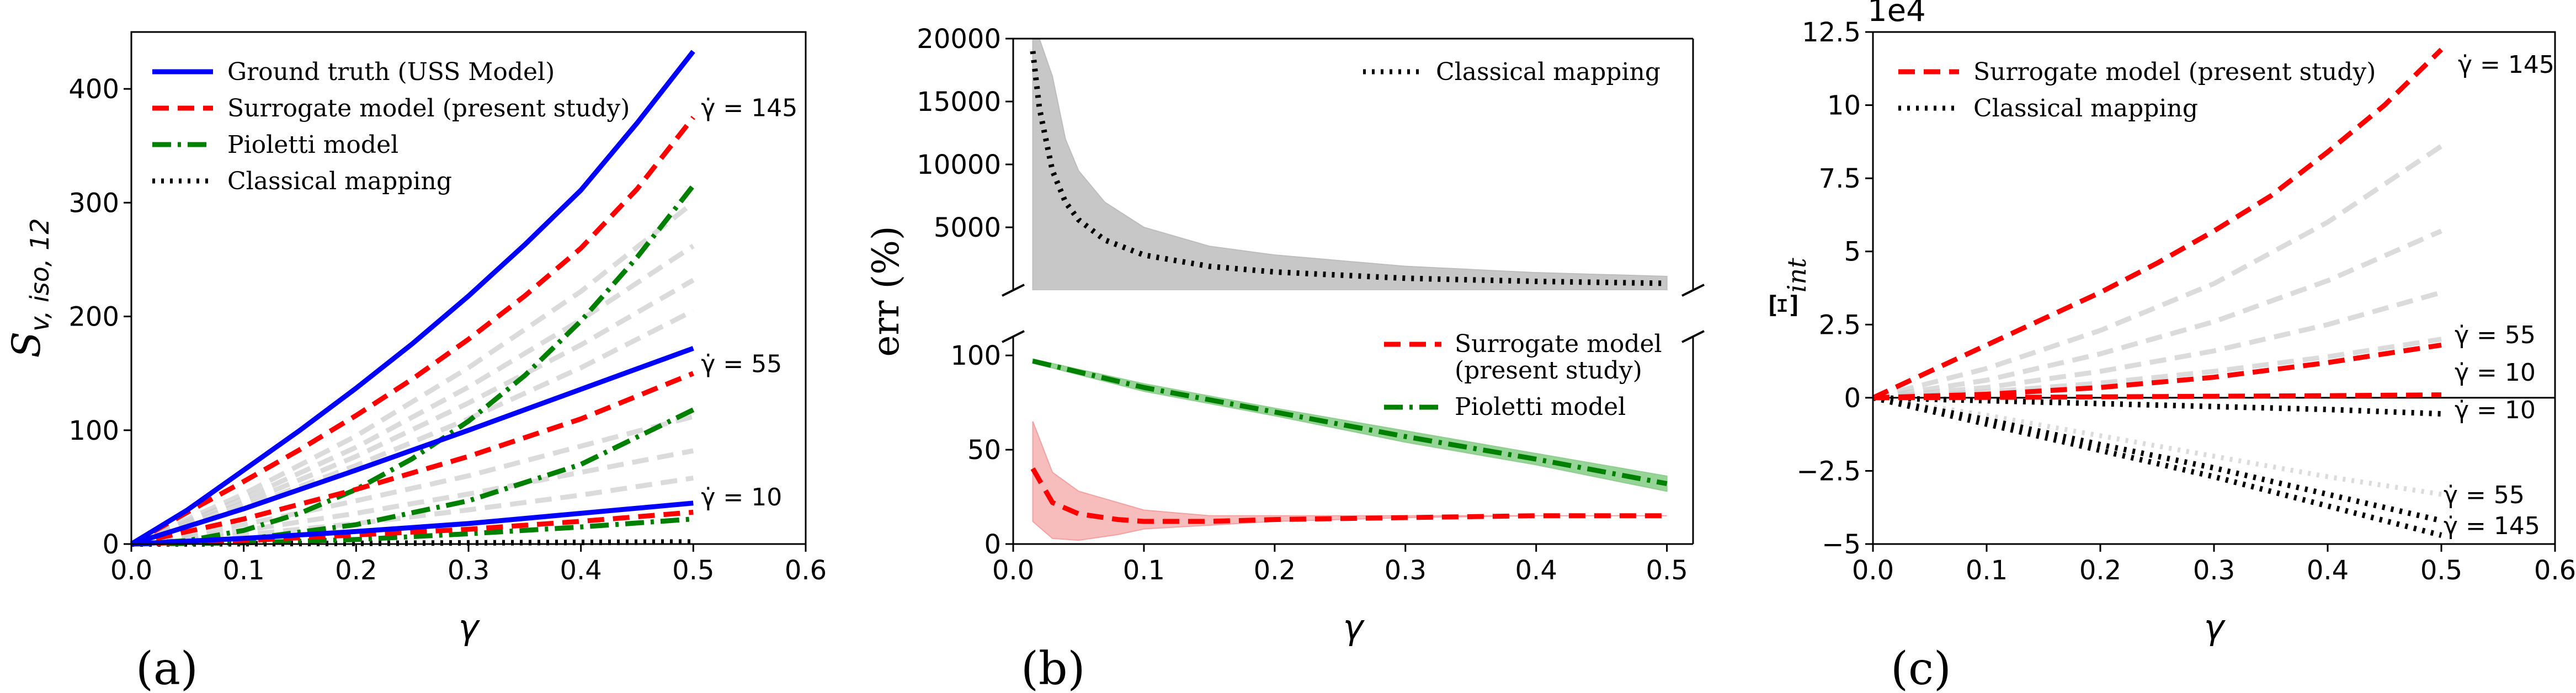  Describe the element at coordinates (1840, 178) in the screenshot. I see `y-tick-label: 7.5` at that location.